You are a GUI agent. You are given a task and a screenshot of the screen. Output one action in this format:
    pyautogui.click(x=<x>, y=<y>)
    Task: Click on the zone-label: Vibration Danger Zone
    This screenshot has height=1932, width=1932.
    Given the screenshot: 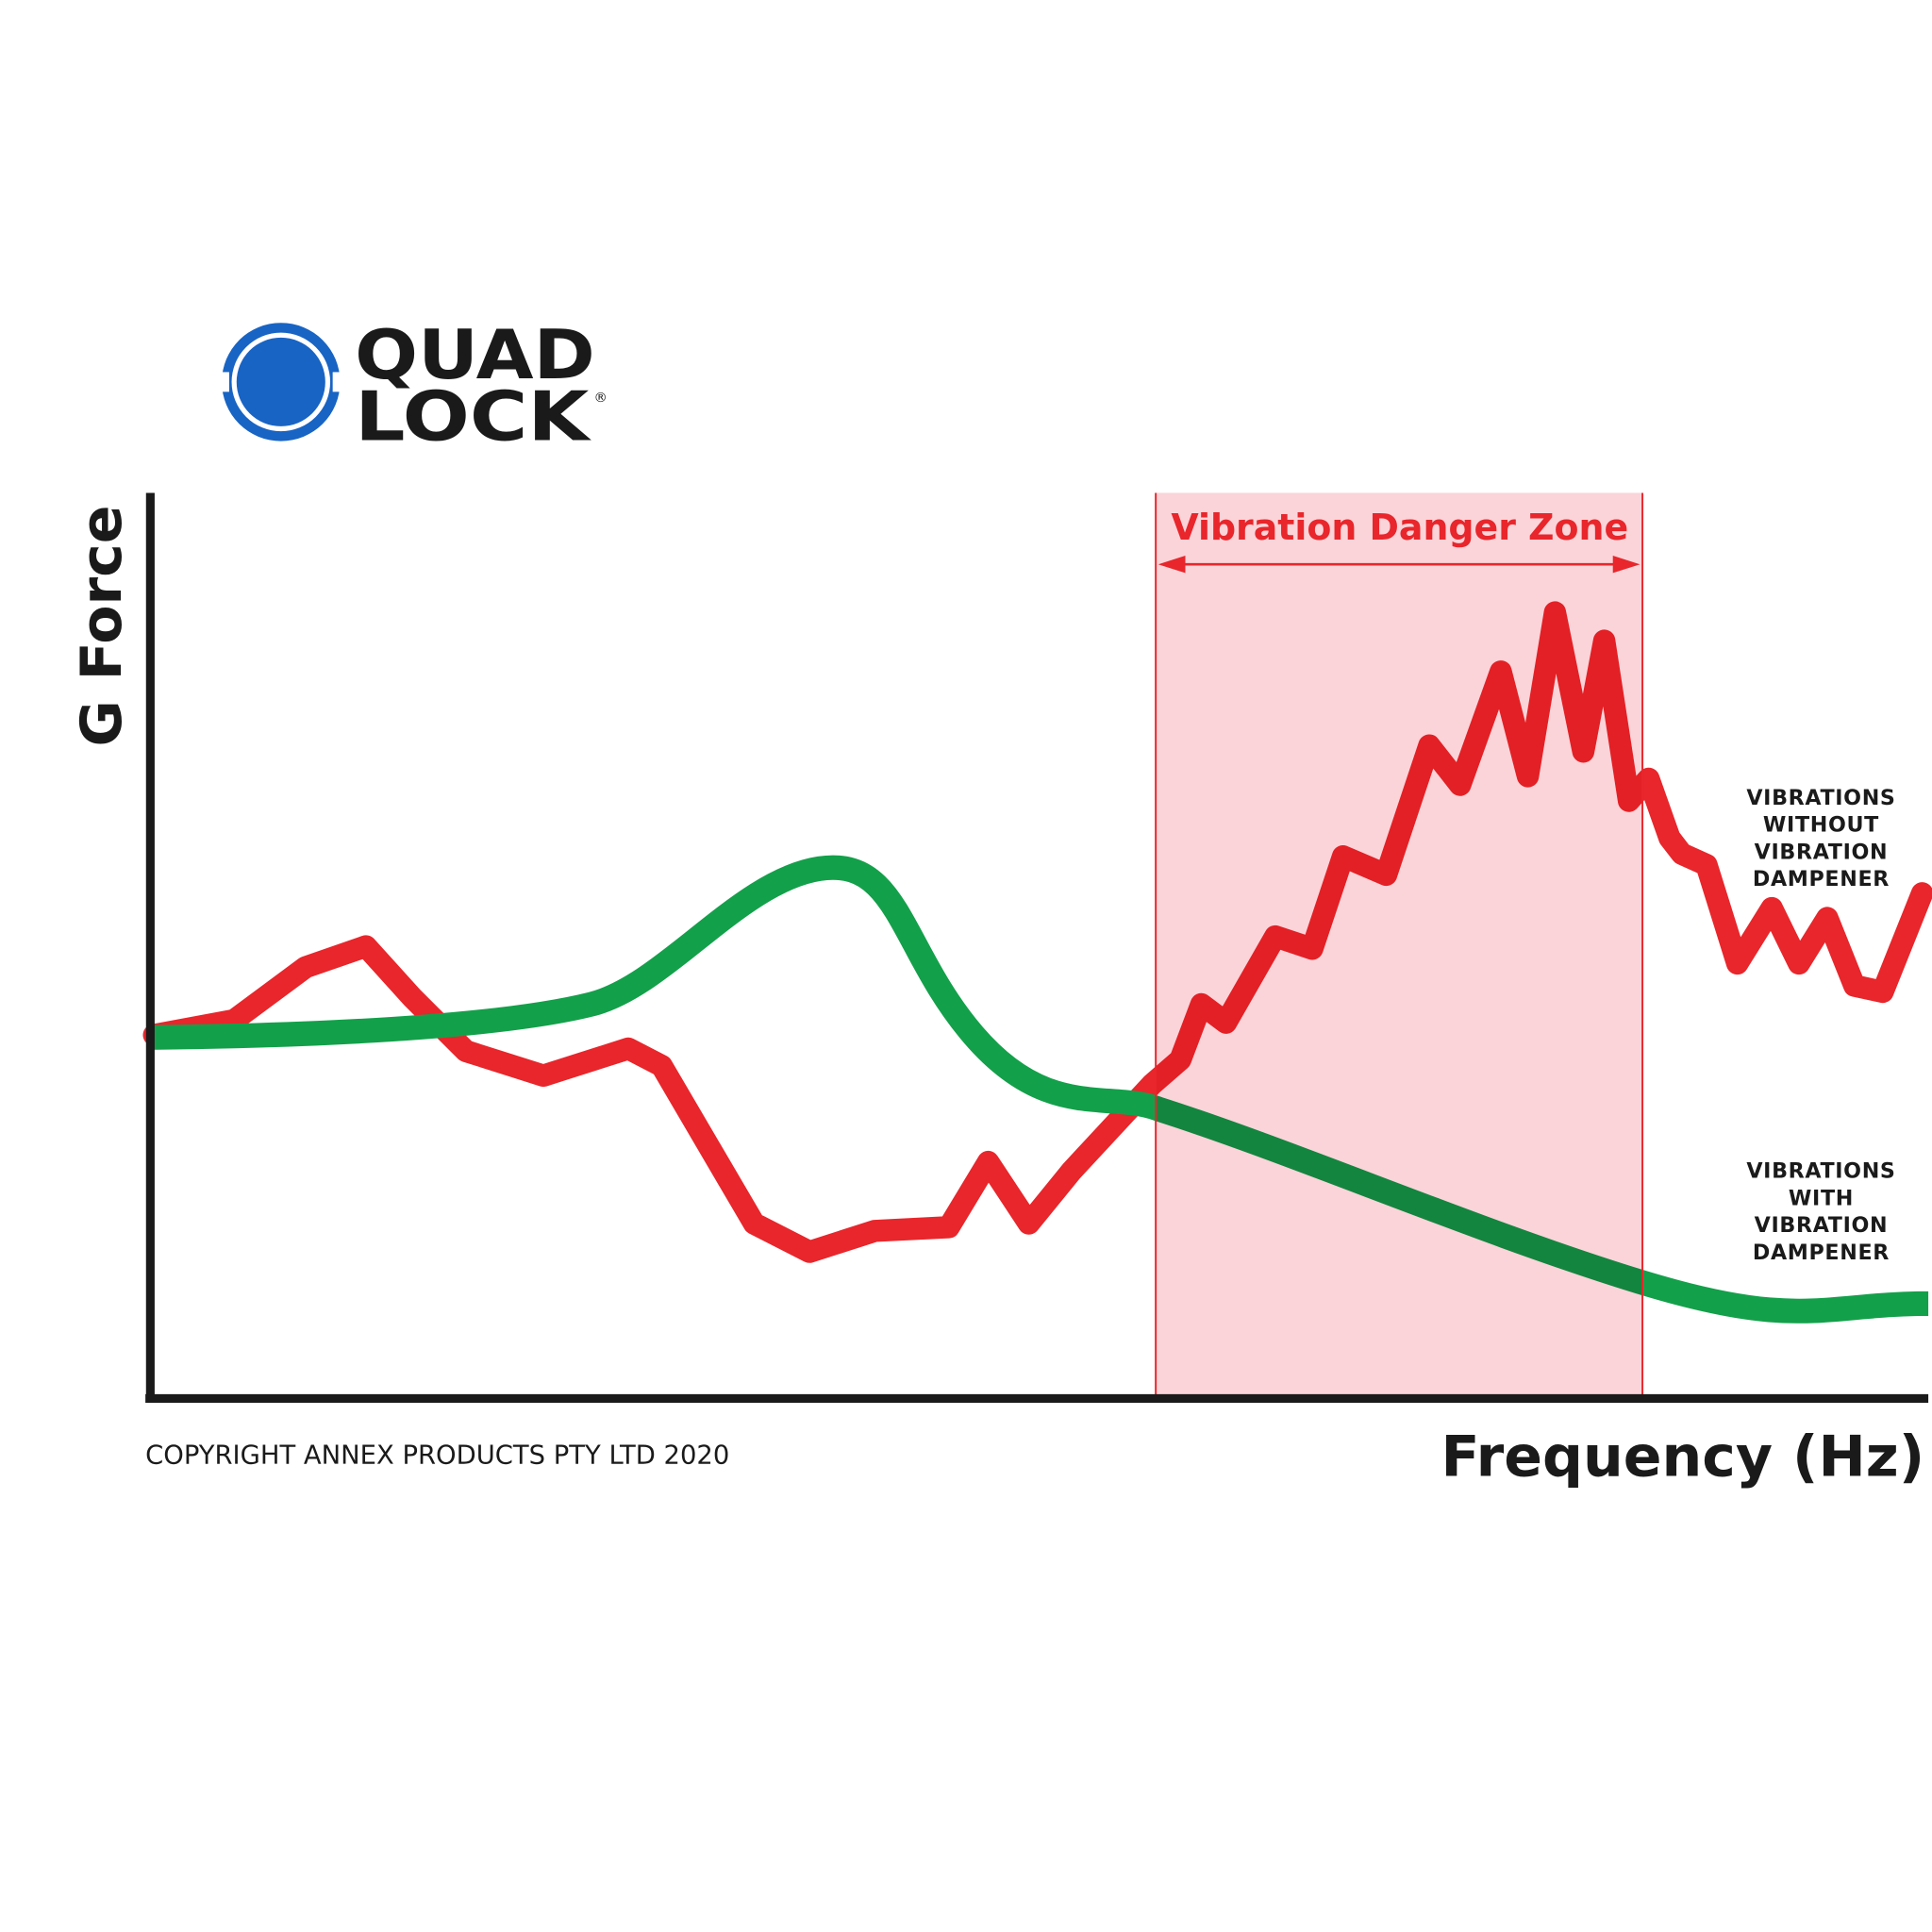 What is the action you would take?
    pyautogui.click(x=1400, y=528)
    